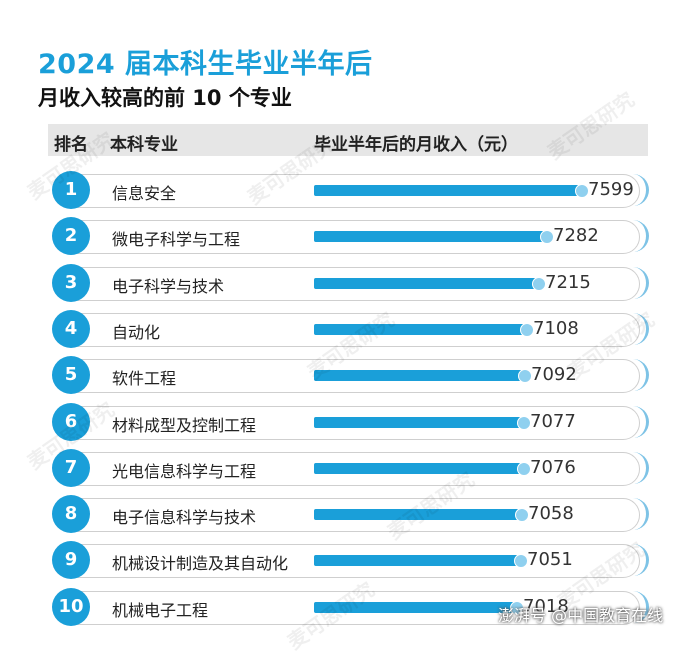 This screenshot has height=655, width=690. I want to click on source-label: 澎湃号 @中国教育在线, so click(581, 615).